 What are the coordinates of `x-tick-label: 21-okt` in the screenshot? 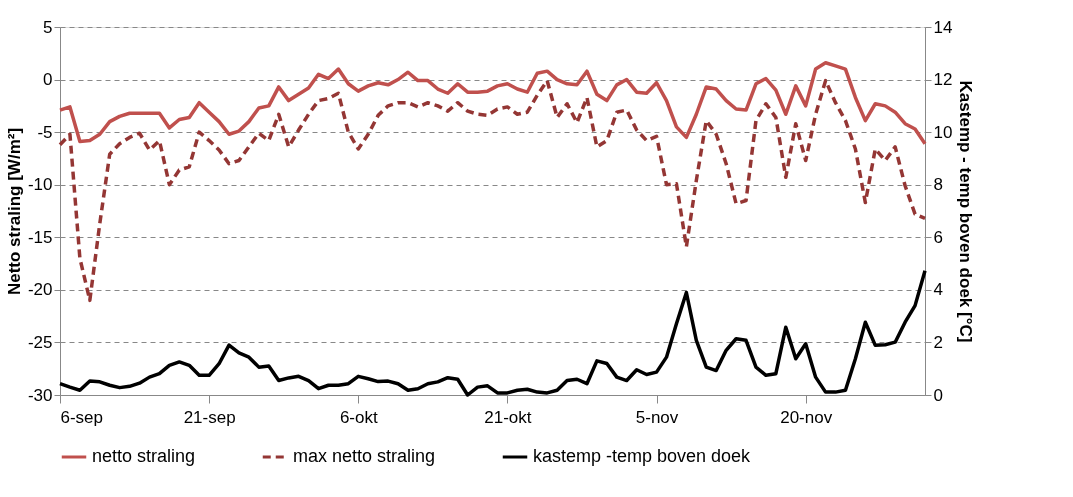 It's located at (508, 417).